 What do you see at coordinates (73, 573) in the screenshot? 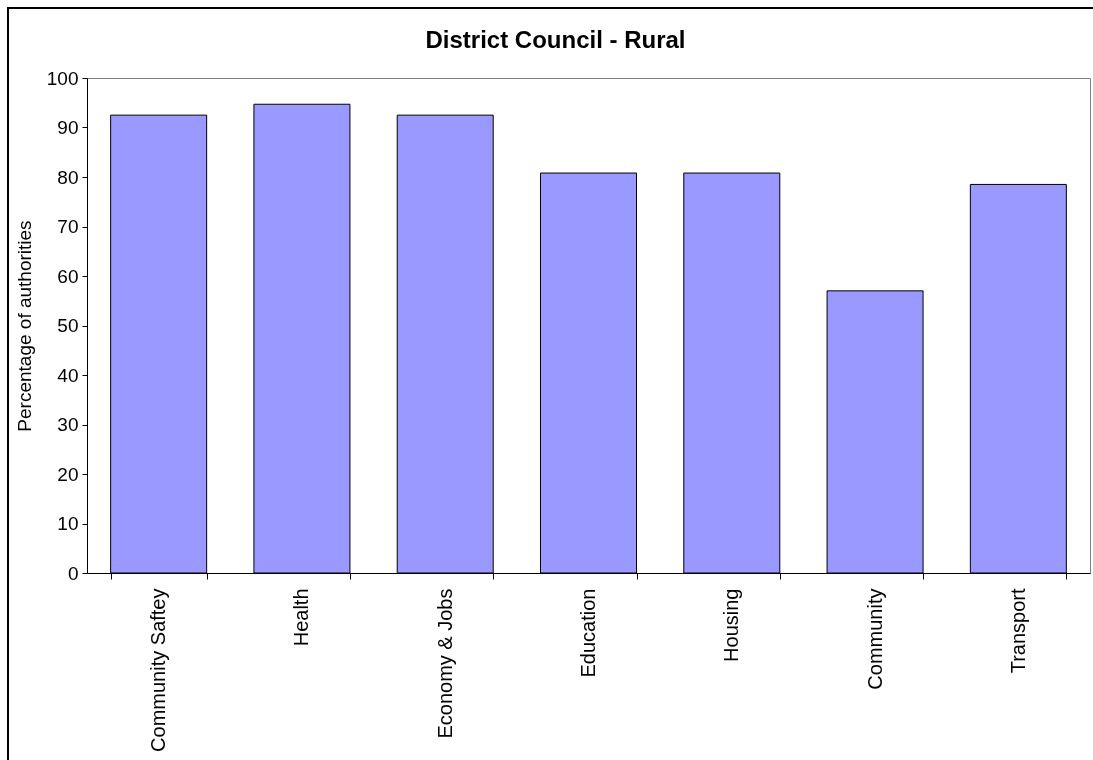
I see `y-tick-label: 0` at bounding box center [73, 573].